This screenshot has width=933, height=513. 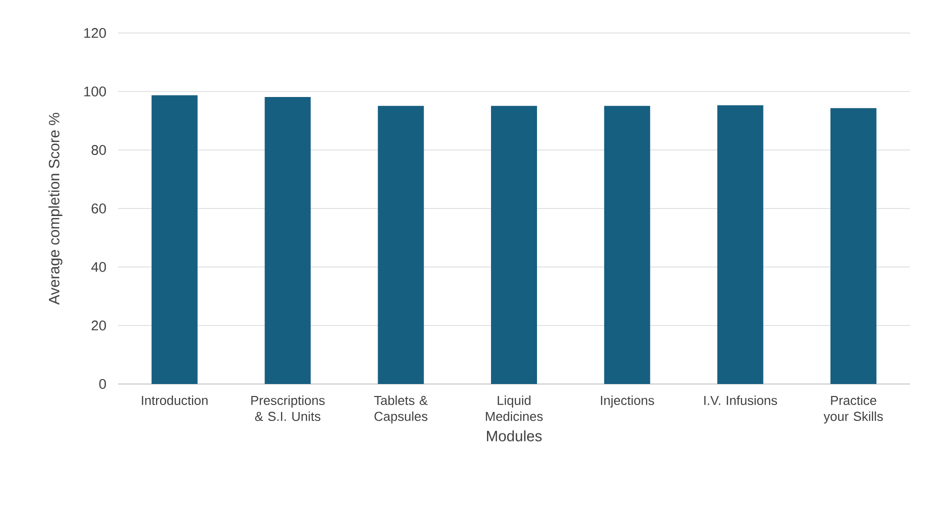 I want to click on x-tick-label: Injections, so click(x=627, y=402).